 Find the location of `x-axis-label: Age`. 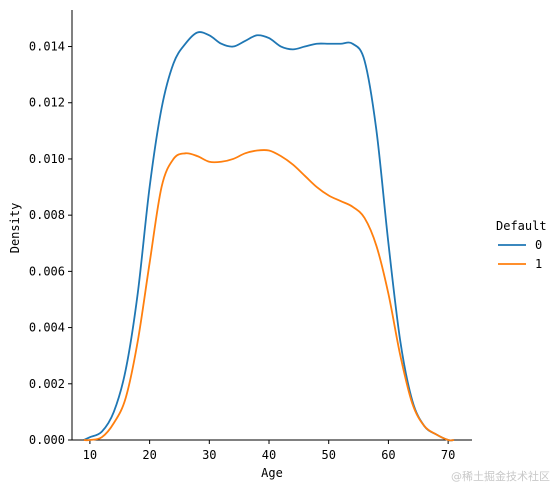

x-axis-label: Age is located at coordinates (272, 473).